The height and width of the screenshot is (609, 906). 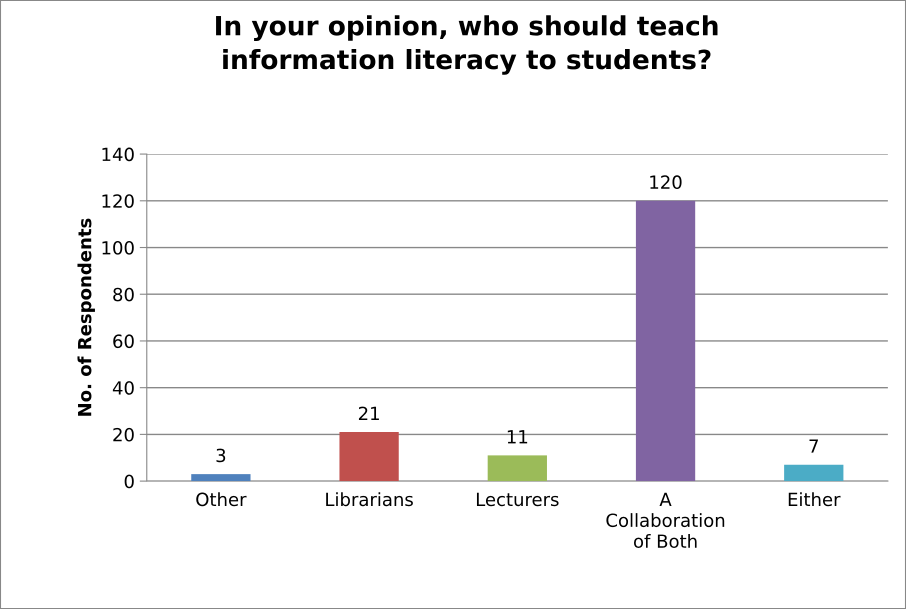 I want to click on y-tick-label: 140, so click(x=118, y=155).